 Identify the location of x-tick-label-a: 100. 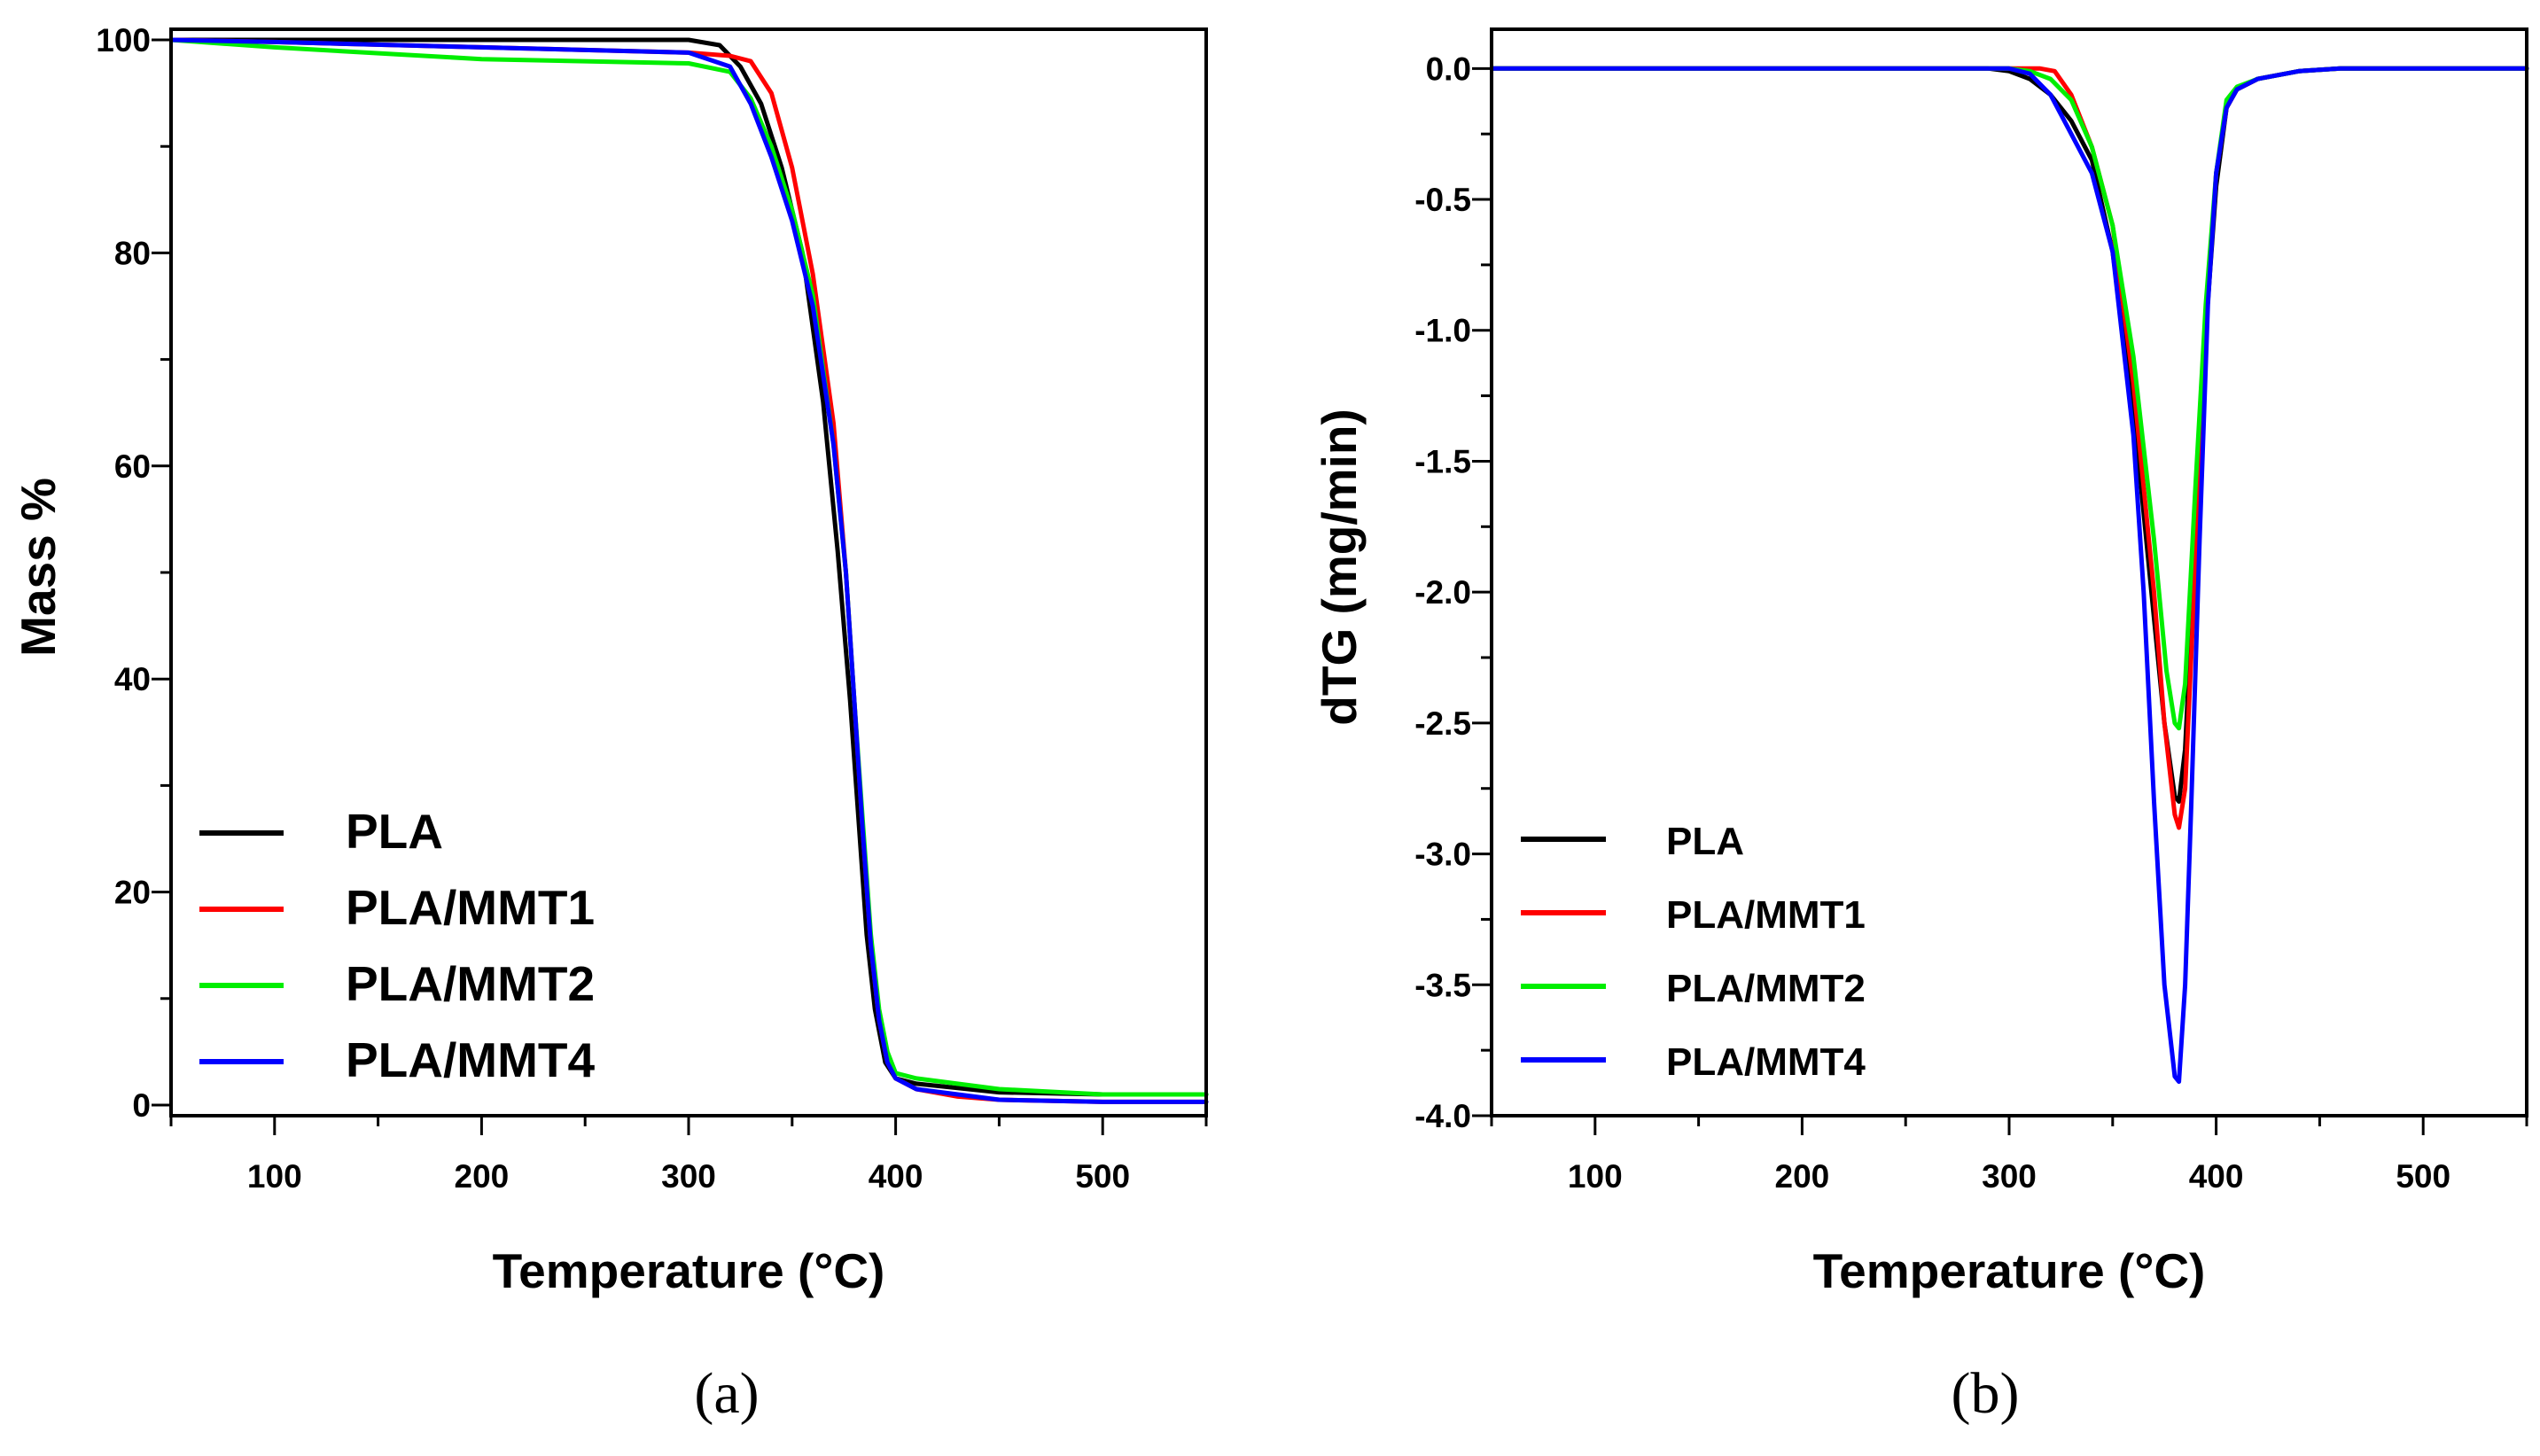
(274, 1176).